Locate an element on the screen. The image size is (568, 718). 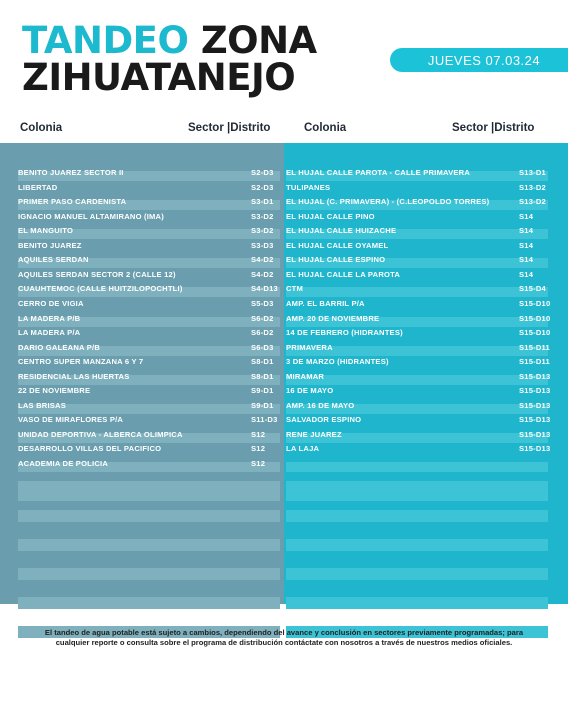
sector-code: S5-D3 is located at coordinates (262, 303).